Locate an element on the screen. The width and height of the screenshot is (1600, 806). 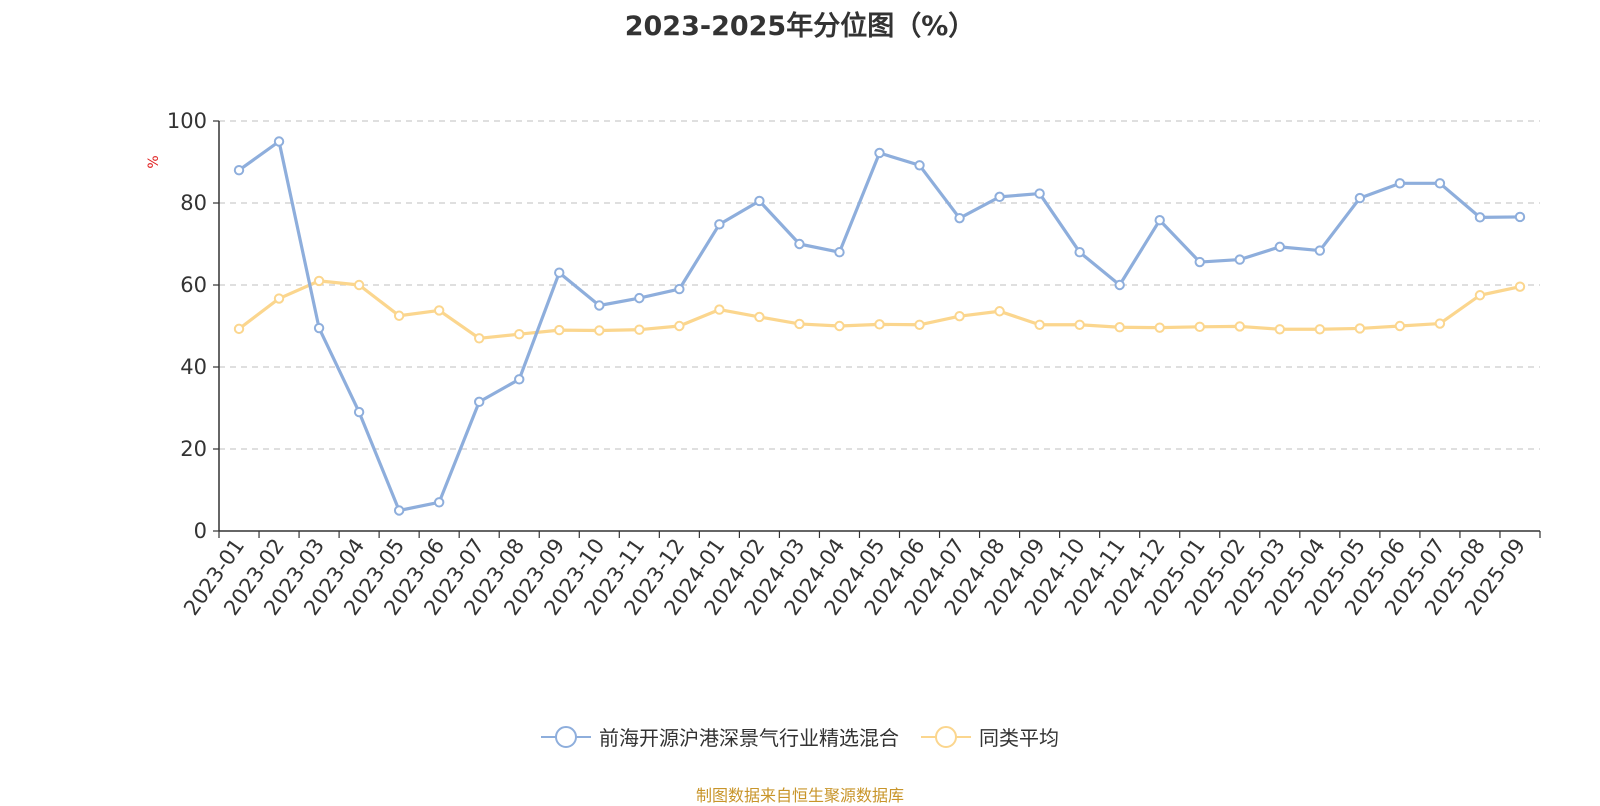
y-tick-label: 60 is located at coordinates (193, 285).